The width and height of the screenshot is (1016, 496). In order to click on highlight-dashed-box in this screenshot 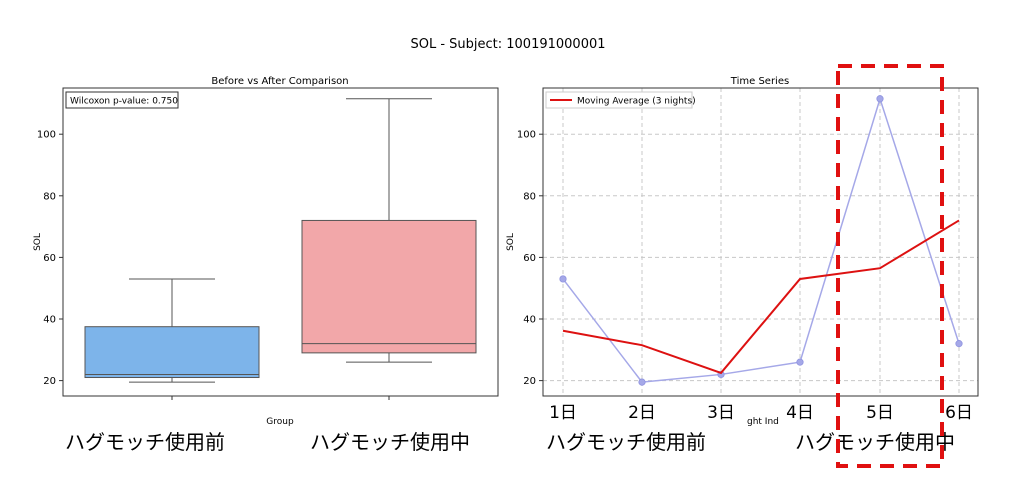, I will do `click(890, 266)`.